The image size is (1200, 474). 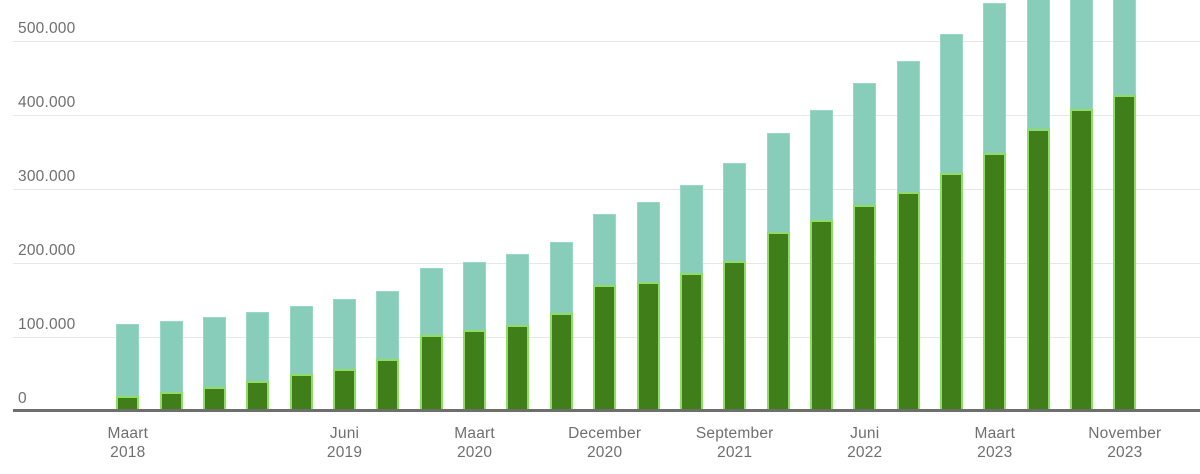 I want to click on x-tick-label: Juni 2019, so click(x=345, y=443).